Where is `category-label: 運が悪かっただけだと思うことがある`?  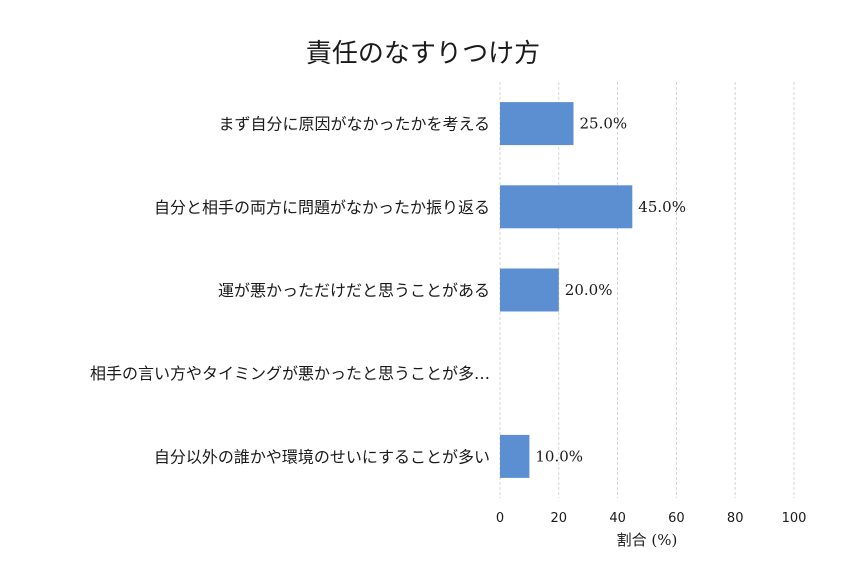
category-label: 運が悪かっただけだと思うことがある is located at coordinates (354, 290).